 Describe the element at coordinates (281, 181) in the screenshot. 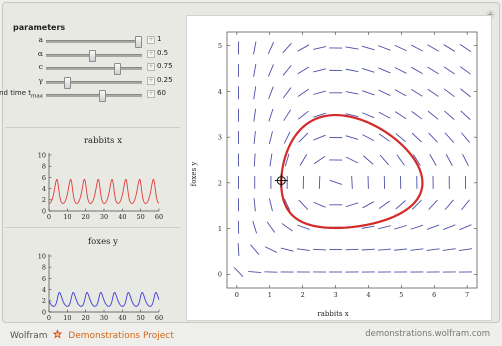

I see `initial-point-locator-icon` at that location.